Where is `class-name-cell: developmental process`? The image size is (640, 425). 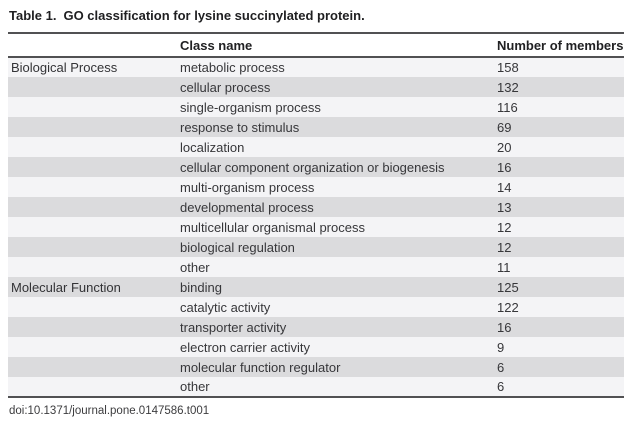
class-name-cell: developmental process is located at coordinates (247, 207).